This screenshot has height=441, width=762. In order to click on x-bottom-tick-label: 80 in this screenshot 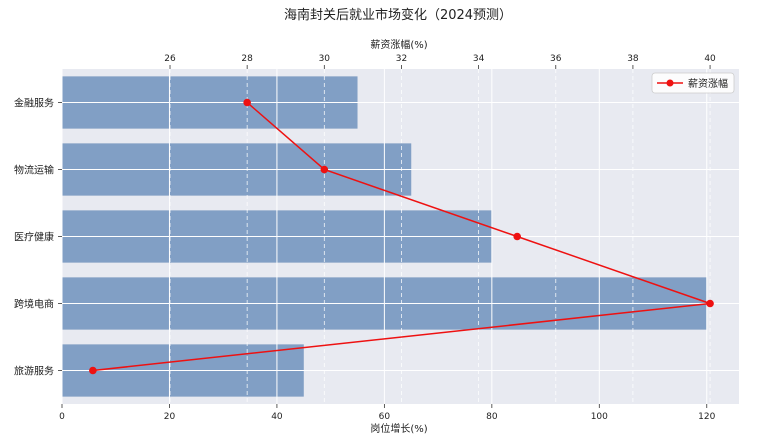, I will do `click(492, 417)`.